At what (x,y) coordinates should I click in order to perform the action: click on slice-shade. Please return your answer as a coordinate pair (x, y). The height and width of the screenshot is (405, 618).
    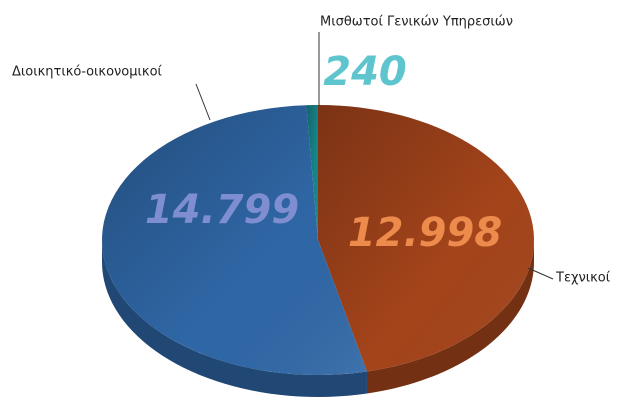
    Looking at the image, I should click on (312, 172).